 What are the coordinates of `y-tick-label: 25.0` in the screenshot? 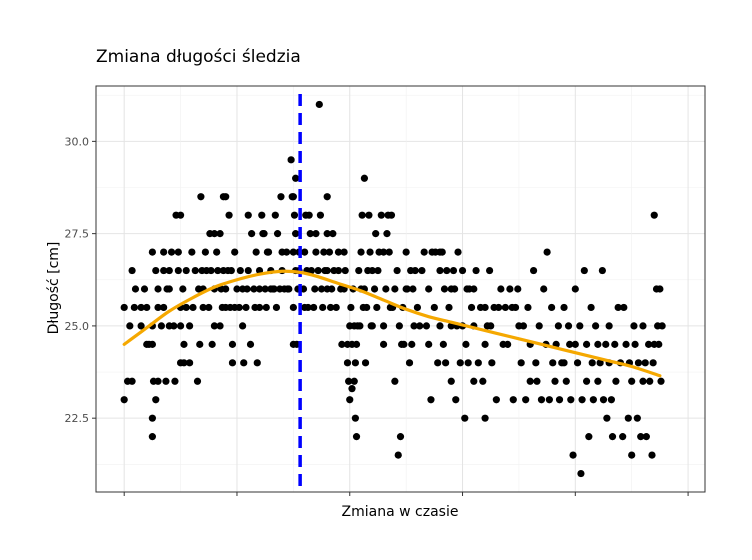 It's located at (77, 326).